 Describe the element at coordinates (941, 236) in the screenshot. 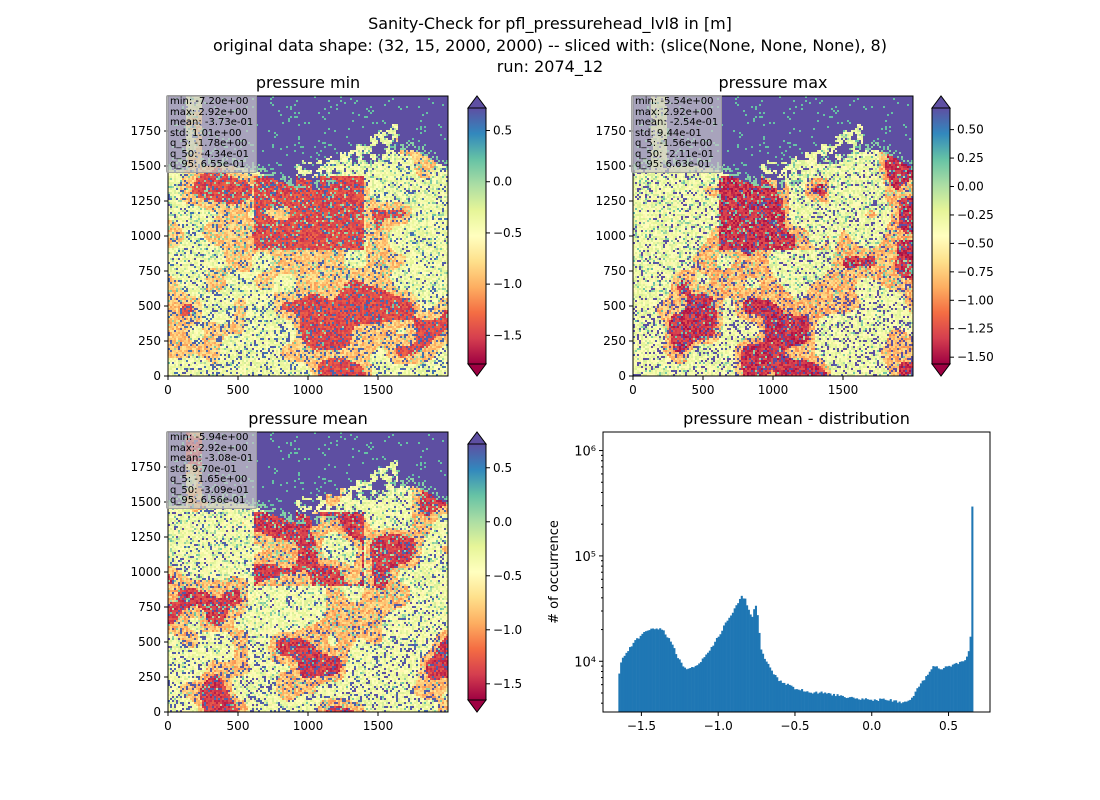

I see `colorbar-fill` at that location.